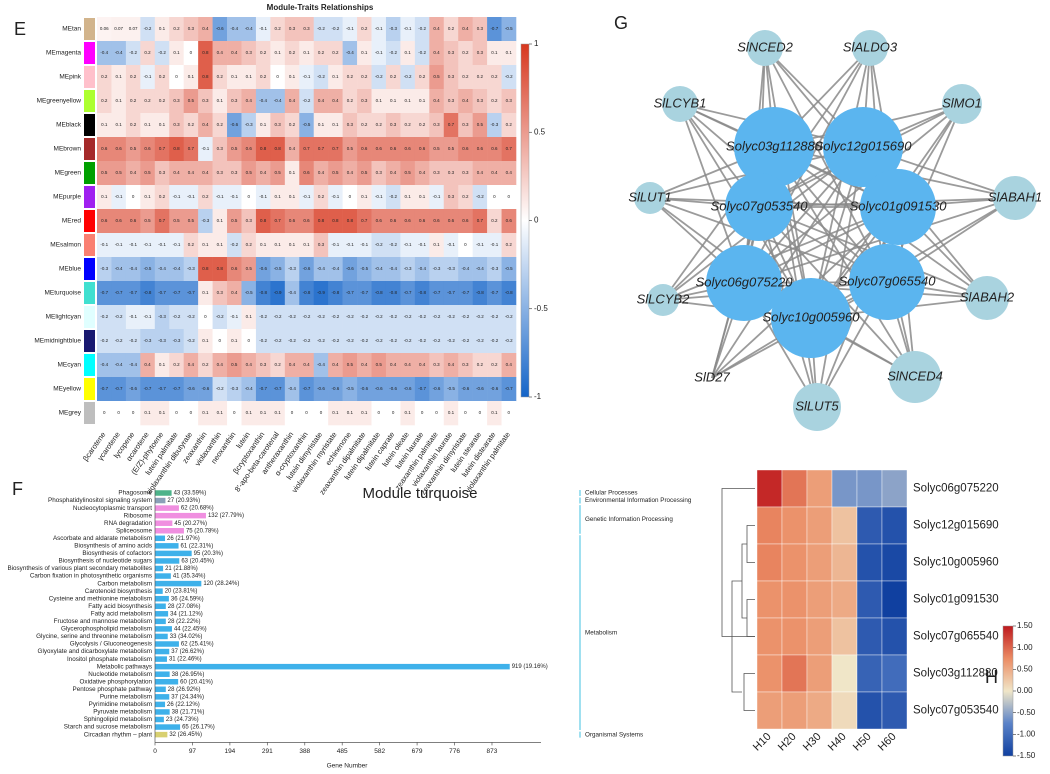  I want to click on row-label: MEblue, so click(70, 269).